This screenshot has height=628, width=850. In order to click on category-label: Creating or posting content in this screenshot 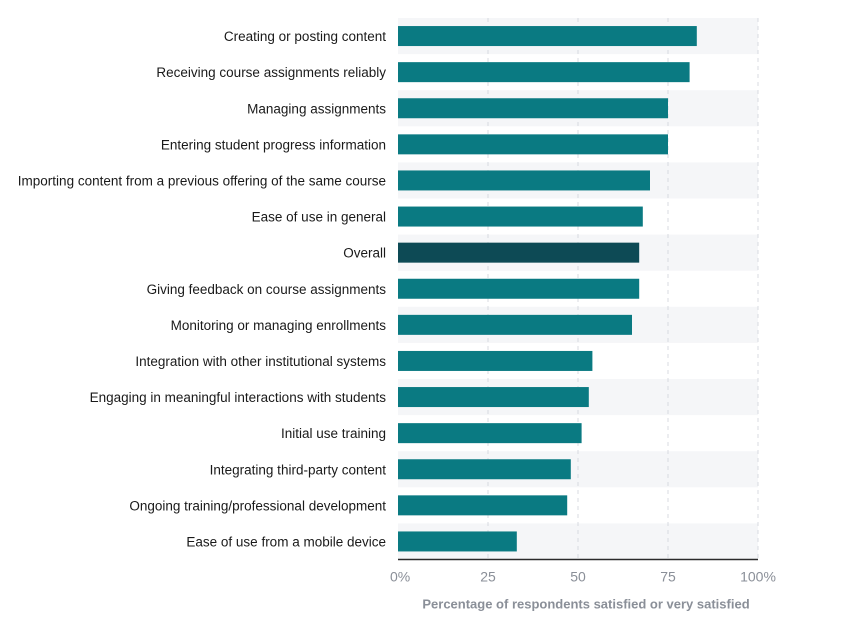, I will do `click(305, 36)`.